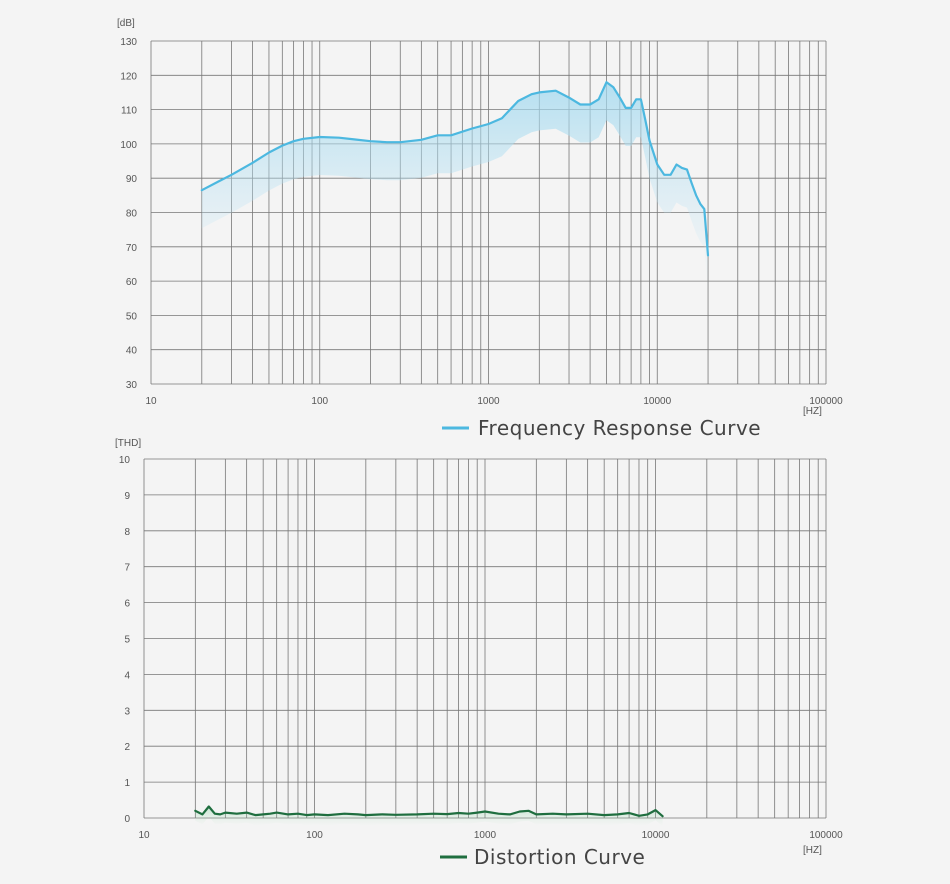 This screenshot has height=884, width=950. I want to click on frequency-response-legend-label: Frequency Response Curve, so click(619, 428).